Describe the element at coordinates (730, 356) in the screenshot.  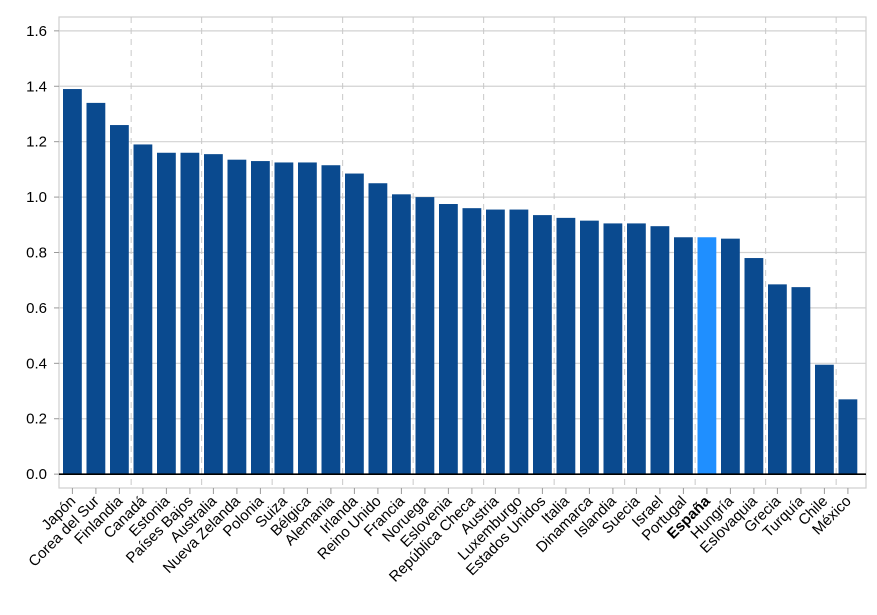
I see `bar-hungría` at that location.